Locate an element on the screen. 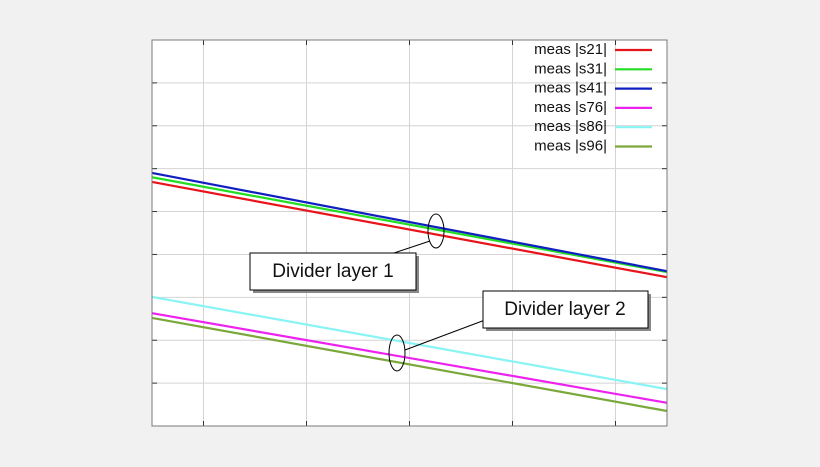 The height and width of the screenshot is (467, 820). annotation-text: Divider layer 2 is located at coordinates (564, 309).